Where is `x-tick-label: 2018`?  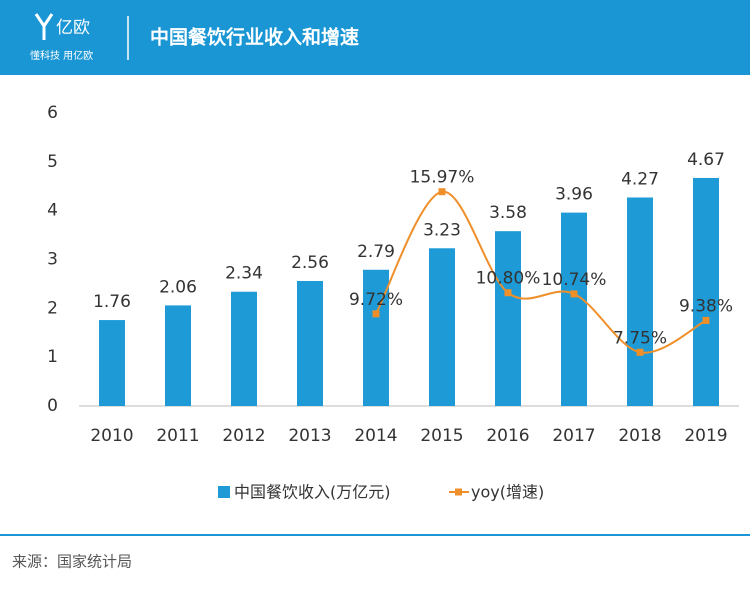 x-tick-label: 2018 is located at coordinates (639, 436).